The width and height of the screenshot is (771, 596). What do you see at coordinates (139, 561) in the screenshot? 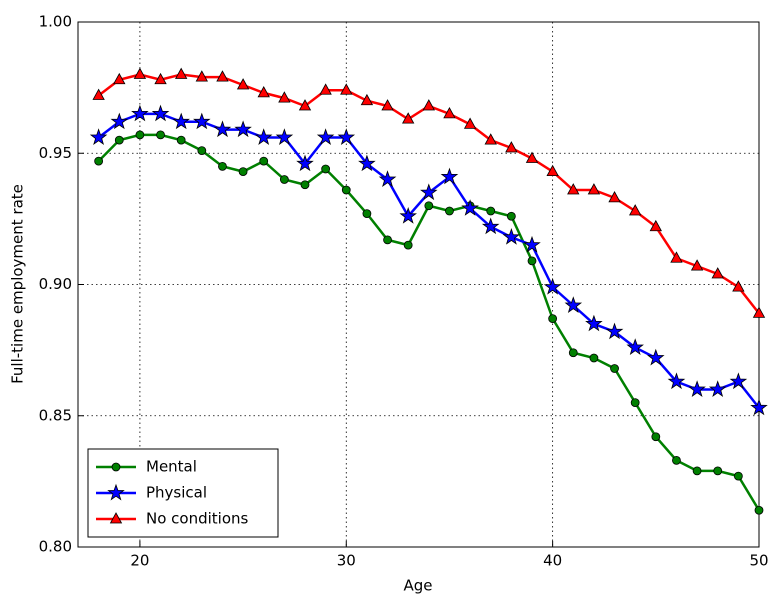
I see `x-tick-label: 20` at bounding box center [139, 561].